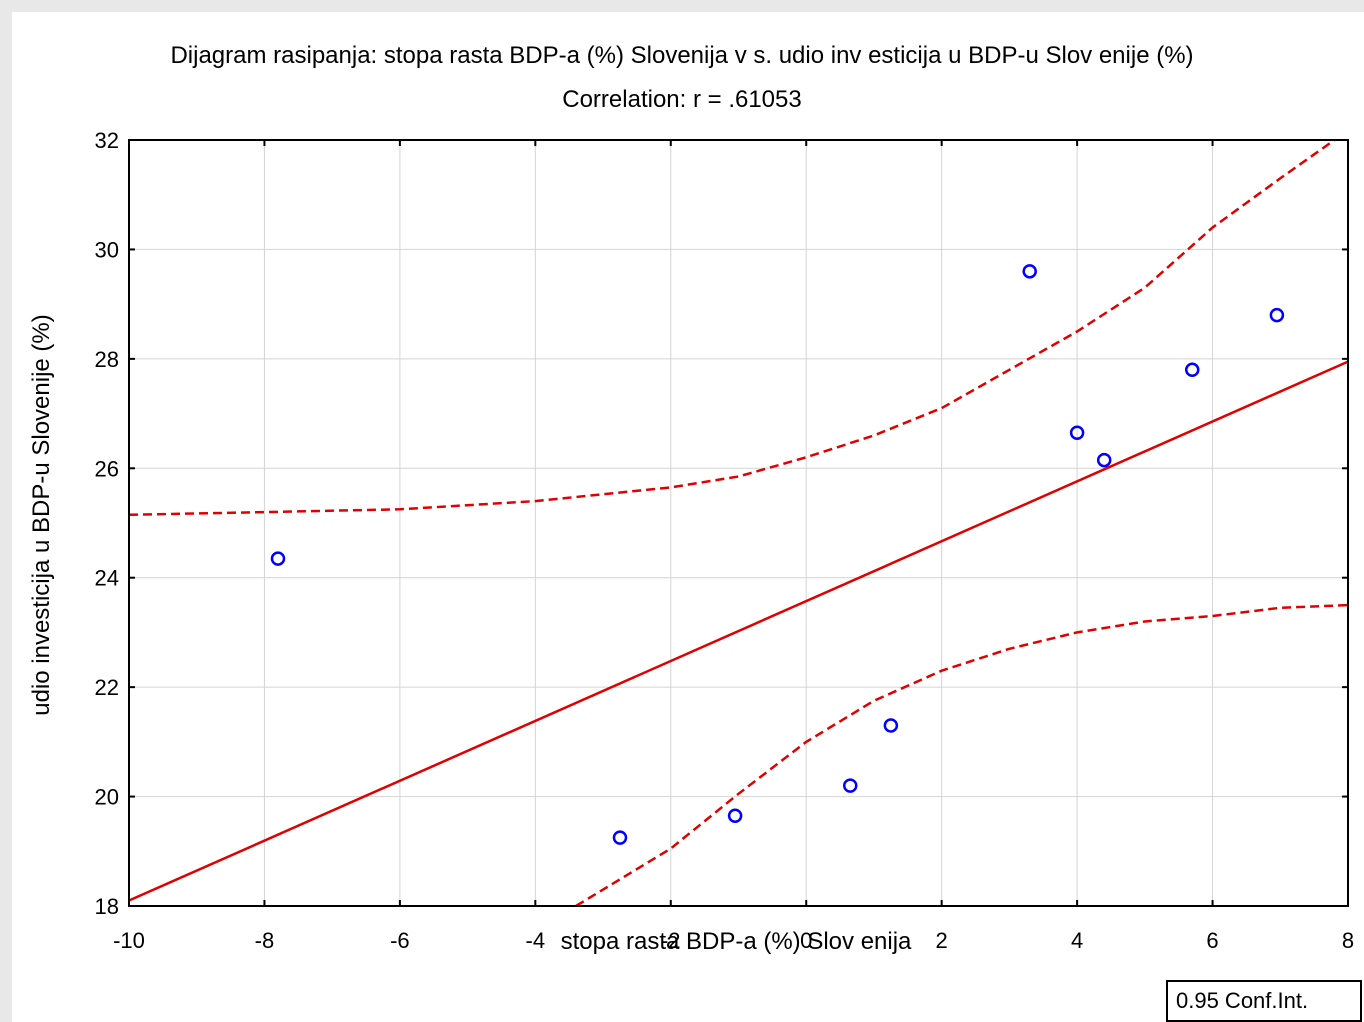 The height and width of the screenshot is (1022, 1364). I want to click on y-tick-label: 30, so click(107, 249).